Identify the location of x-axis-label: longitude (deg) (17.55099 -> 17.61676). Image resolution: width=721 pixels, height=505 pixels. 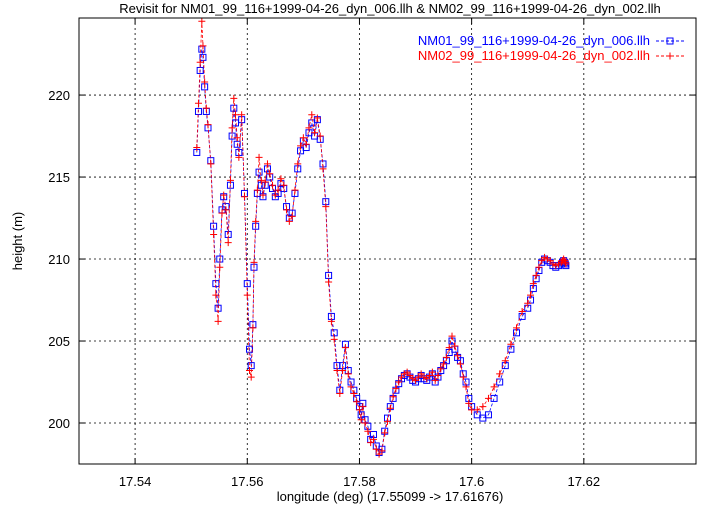
(390, 496).